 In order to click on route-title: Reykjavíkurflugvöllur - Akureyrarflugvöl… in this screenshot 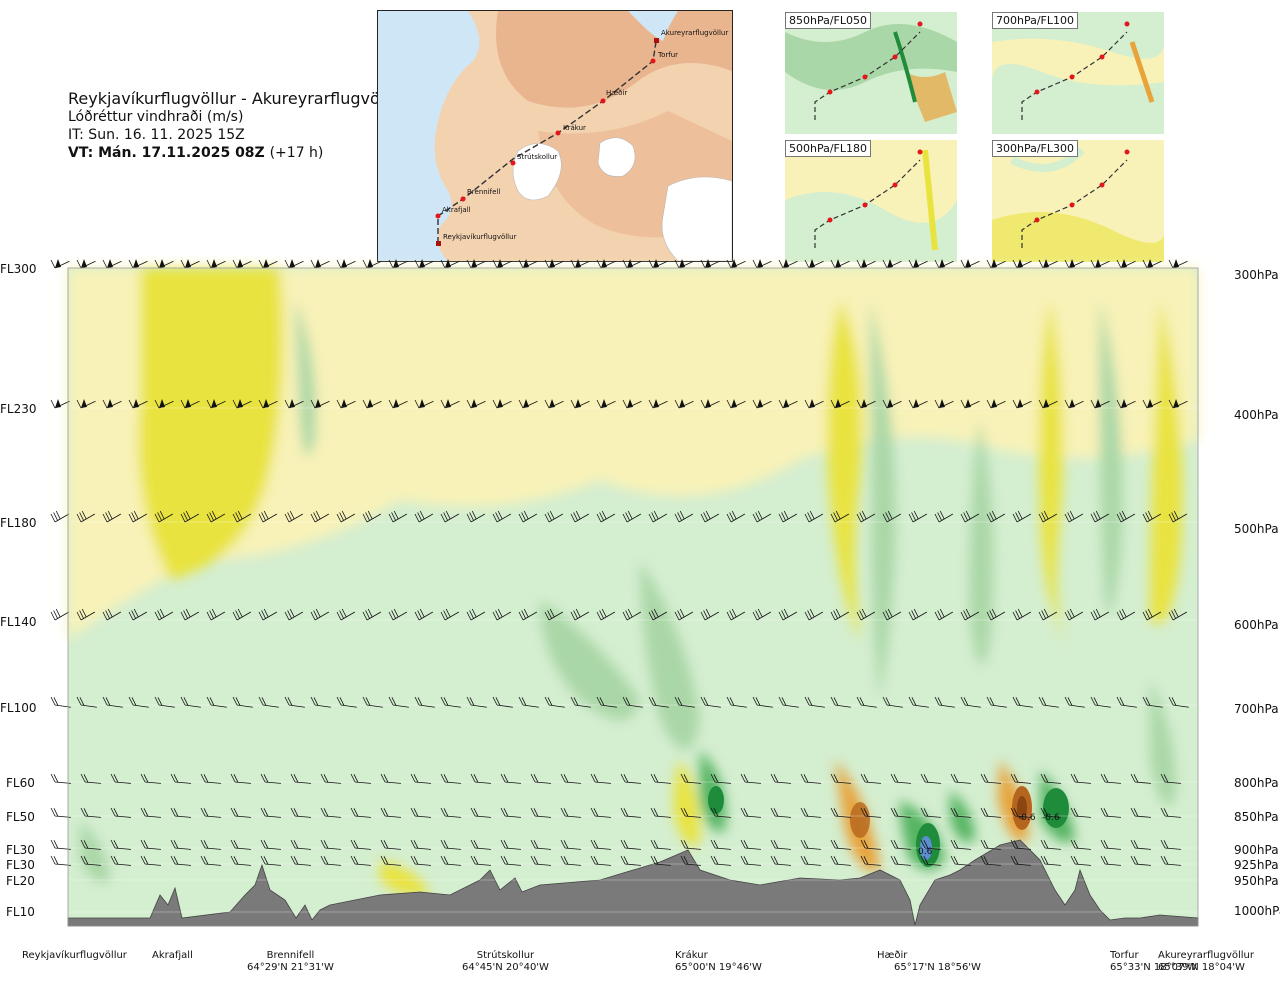, I will do `click(237, 98)`.